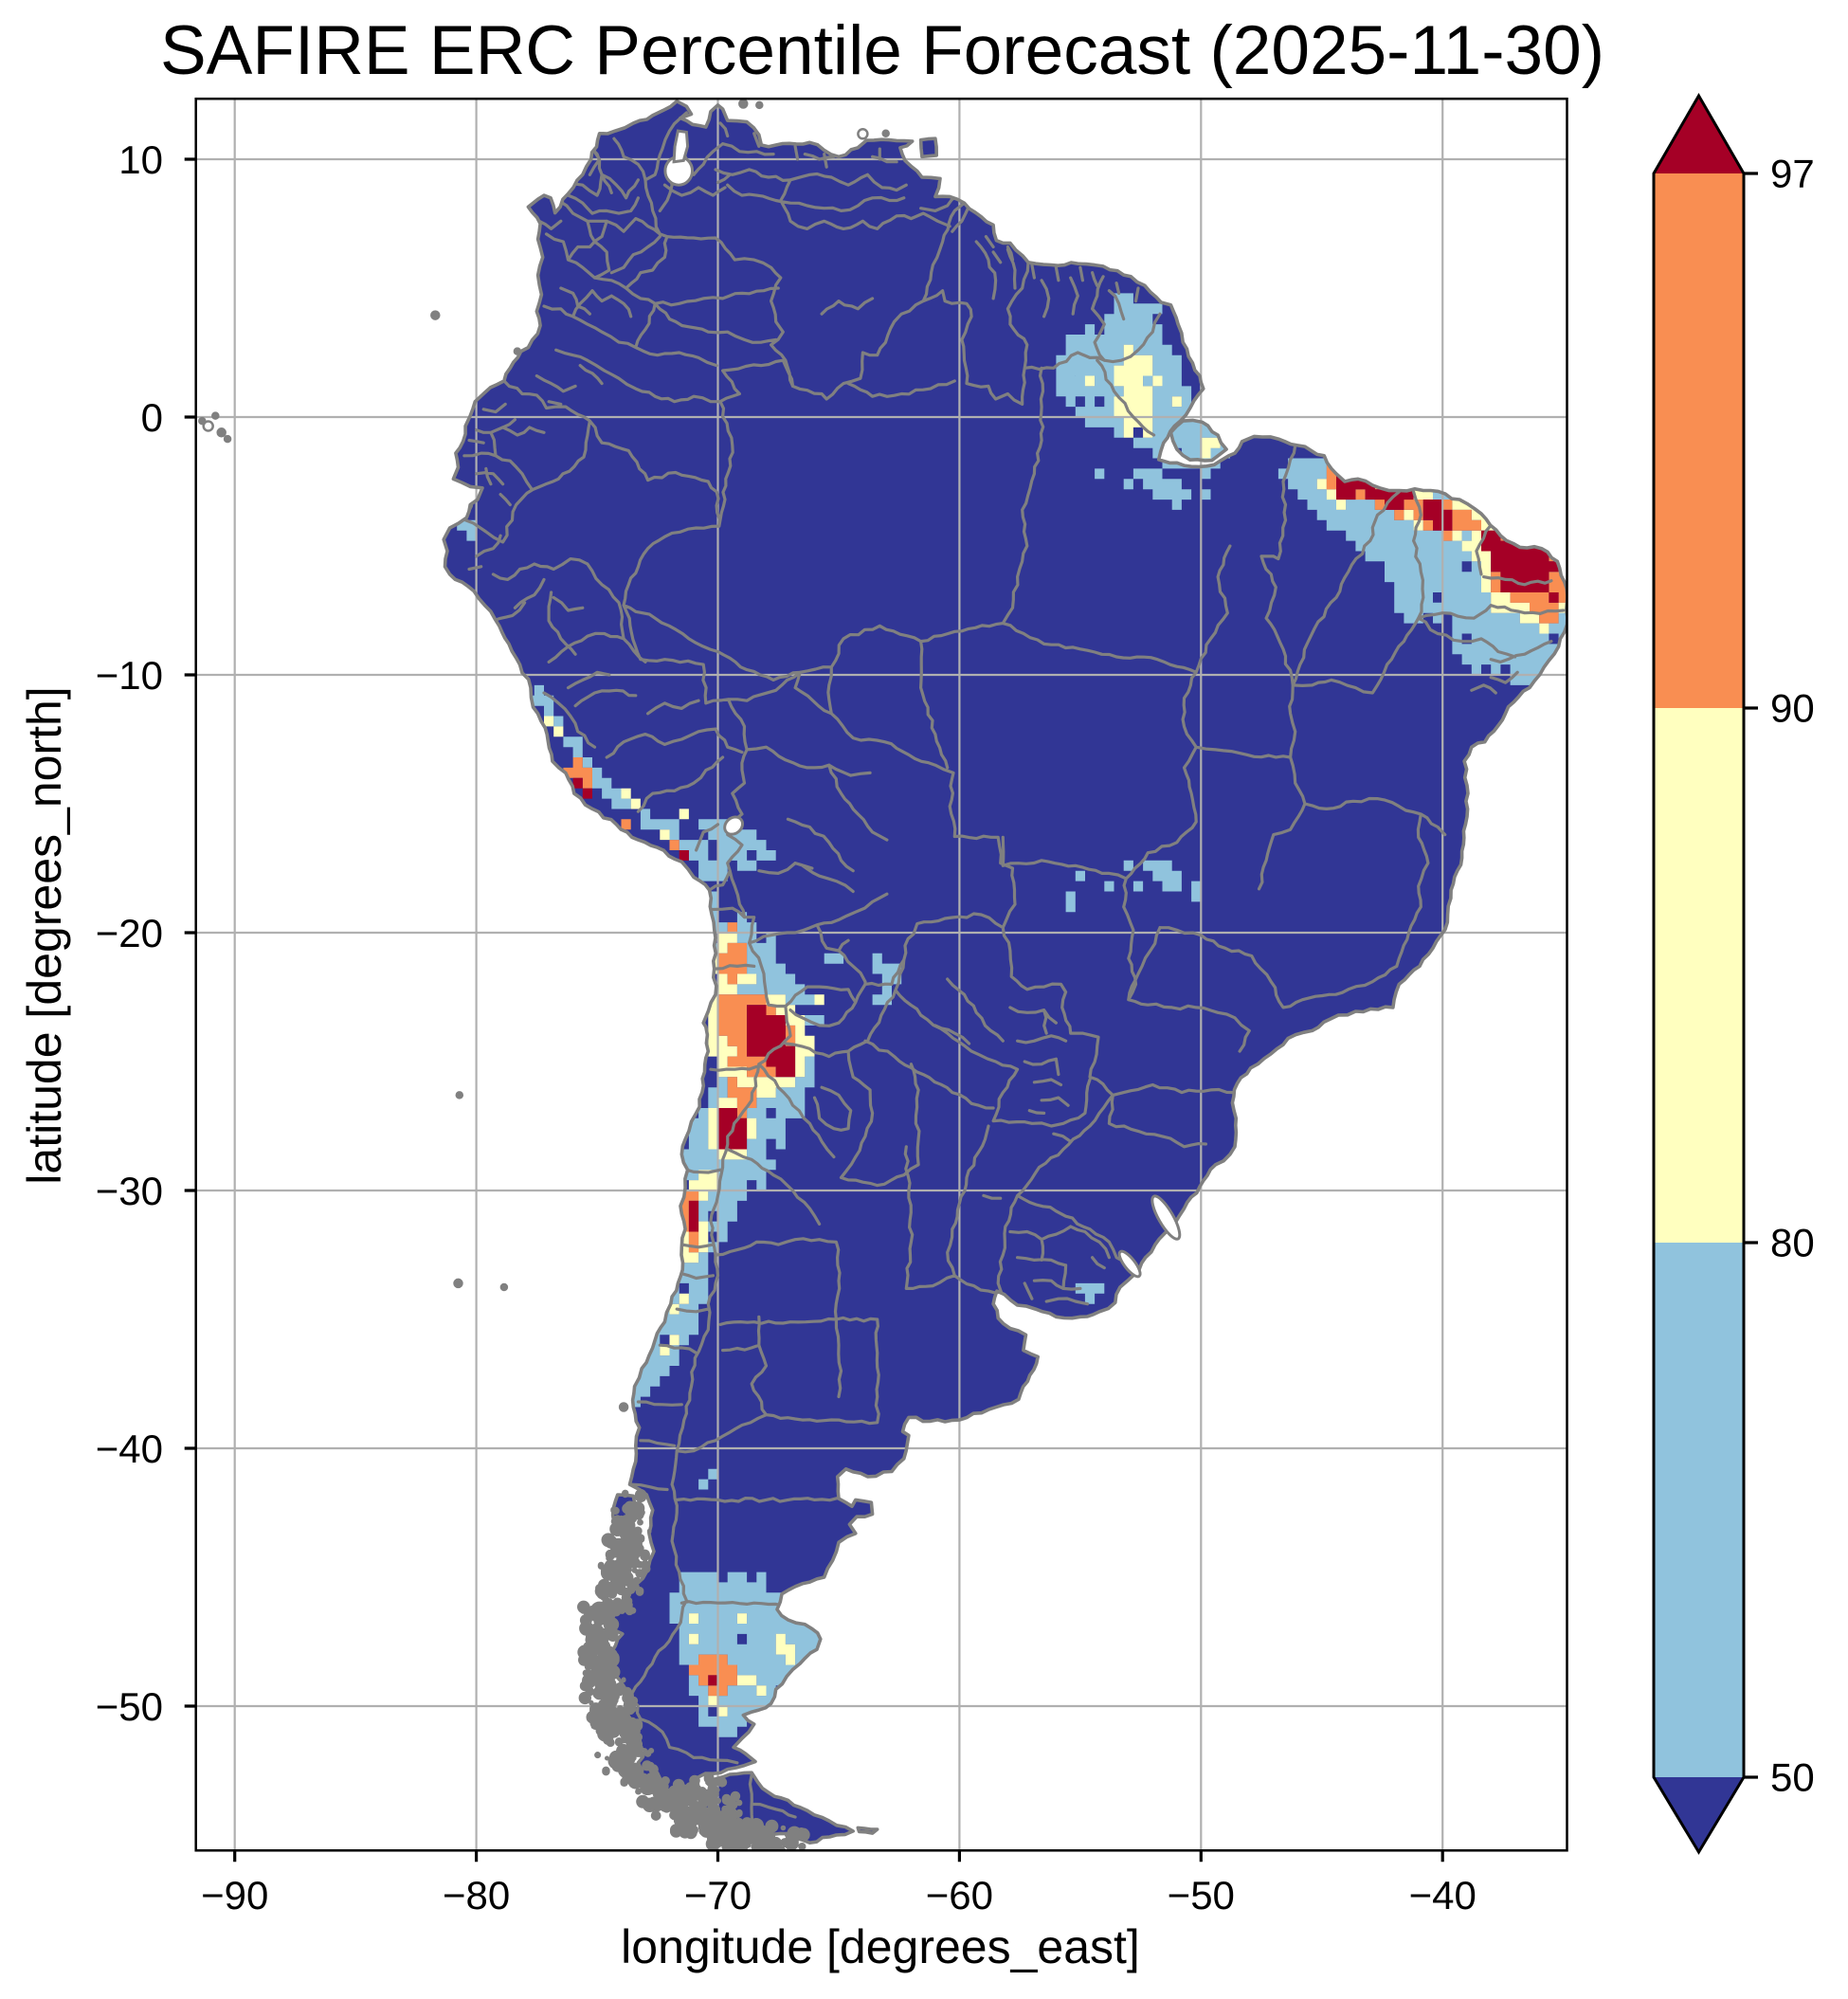 Image resolution: width=1848 pixels, height=1999 pixels. I want to click on svg-text: 97, so click(1793, 174).